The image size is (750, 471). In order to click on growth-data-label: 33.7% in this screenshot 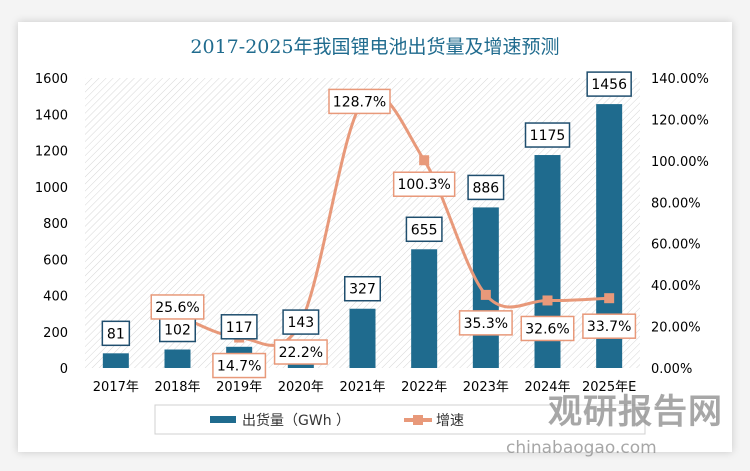, I will do `click(609, 327)`.